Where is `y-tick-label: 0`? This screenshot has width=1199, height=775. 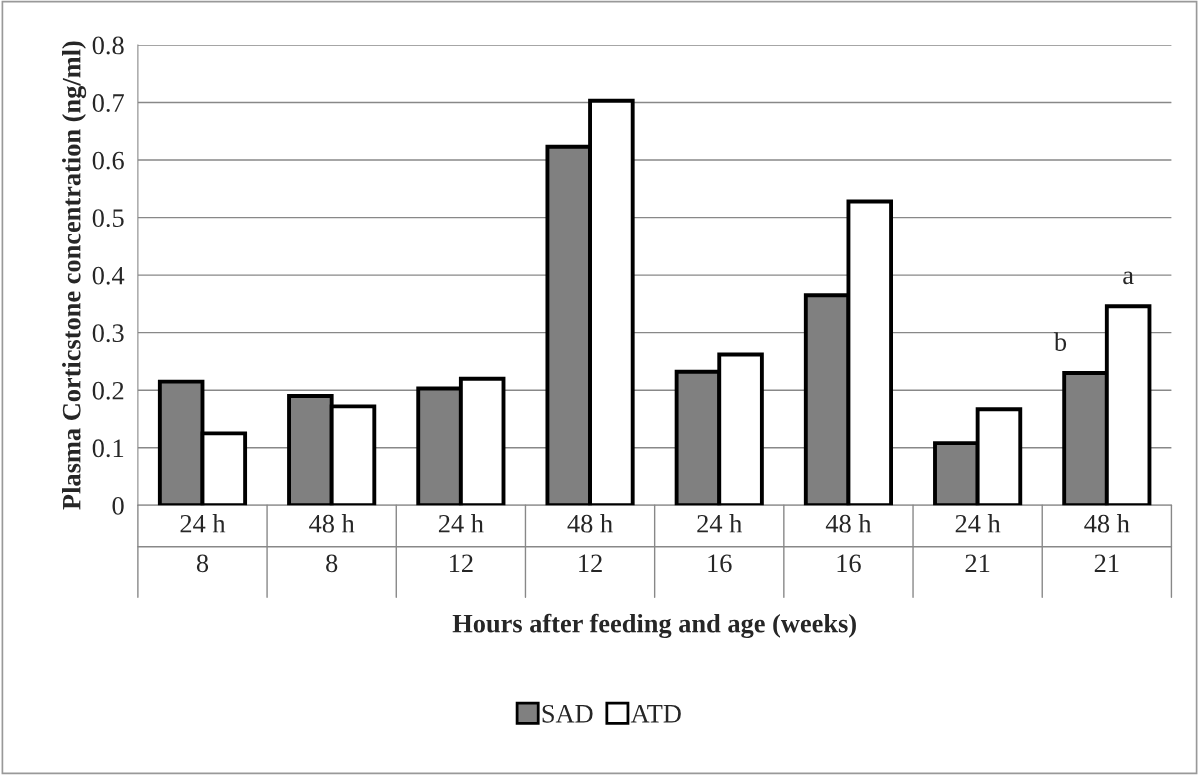 y-tick-label: 0 is located at coordinates (118, 505).